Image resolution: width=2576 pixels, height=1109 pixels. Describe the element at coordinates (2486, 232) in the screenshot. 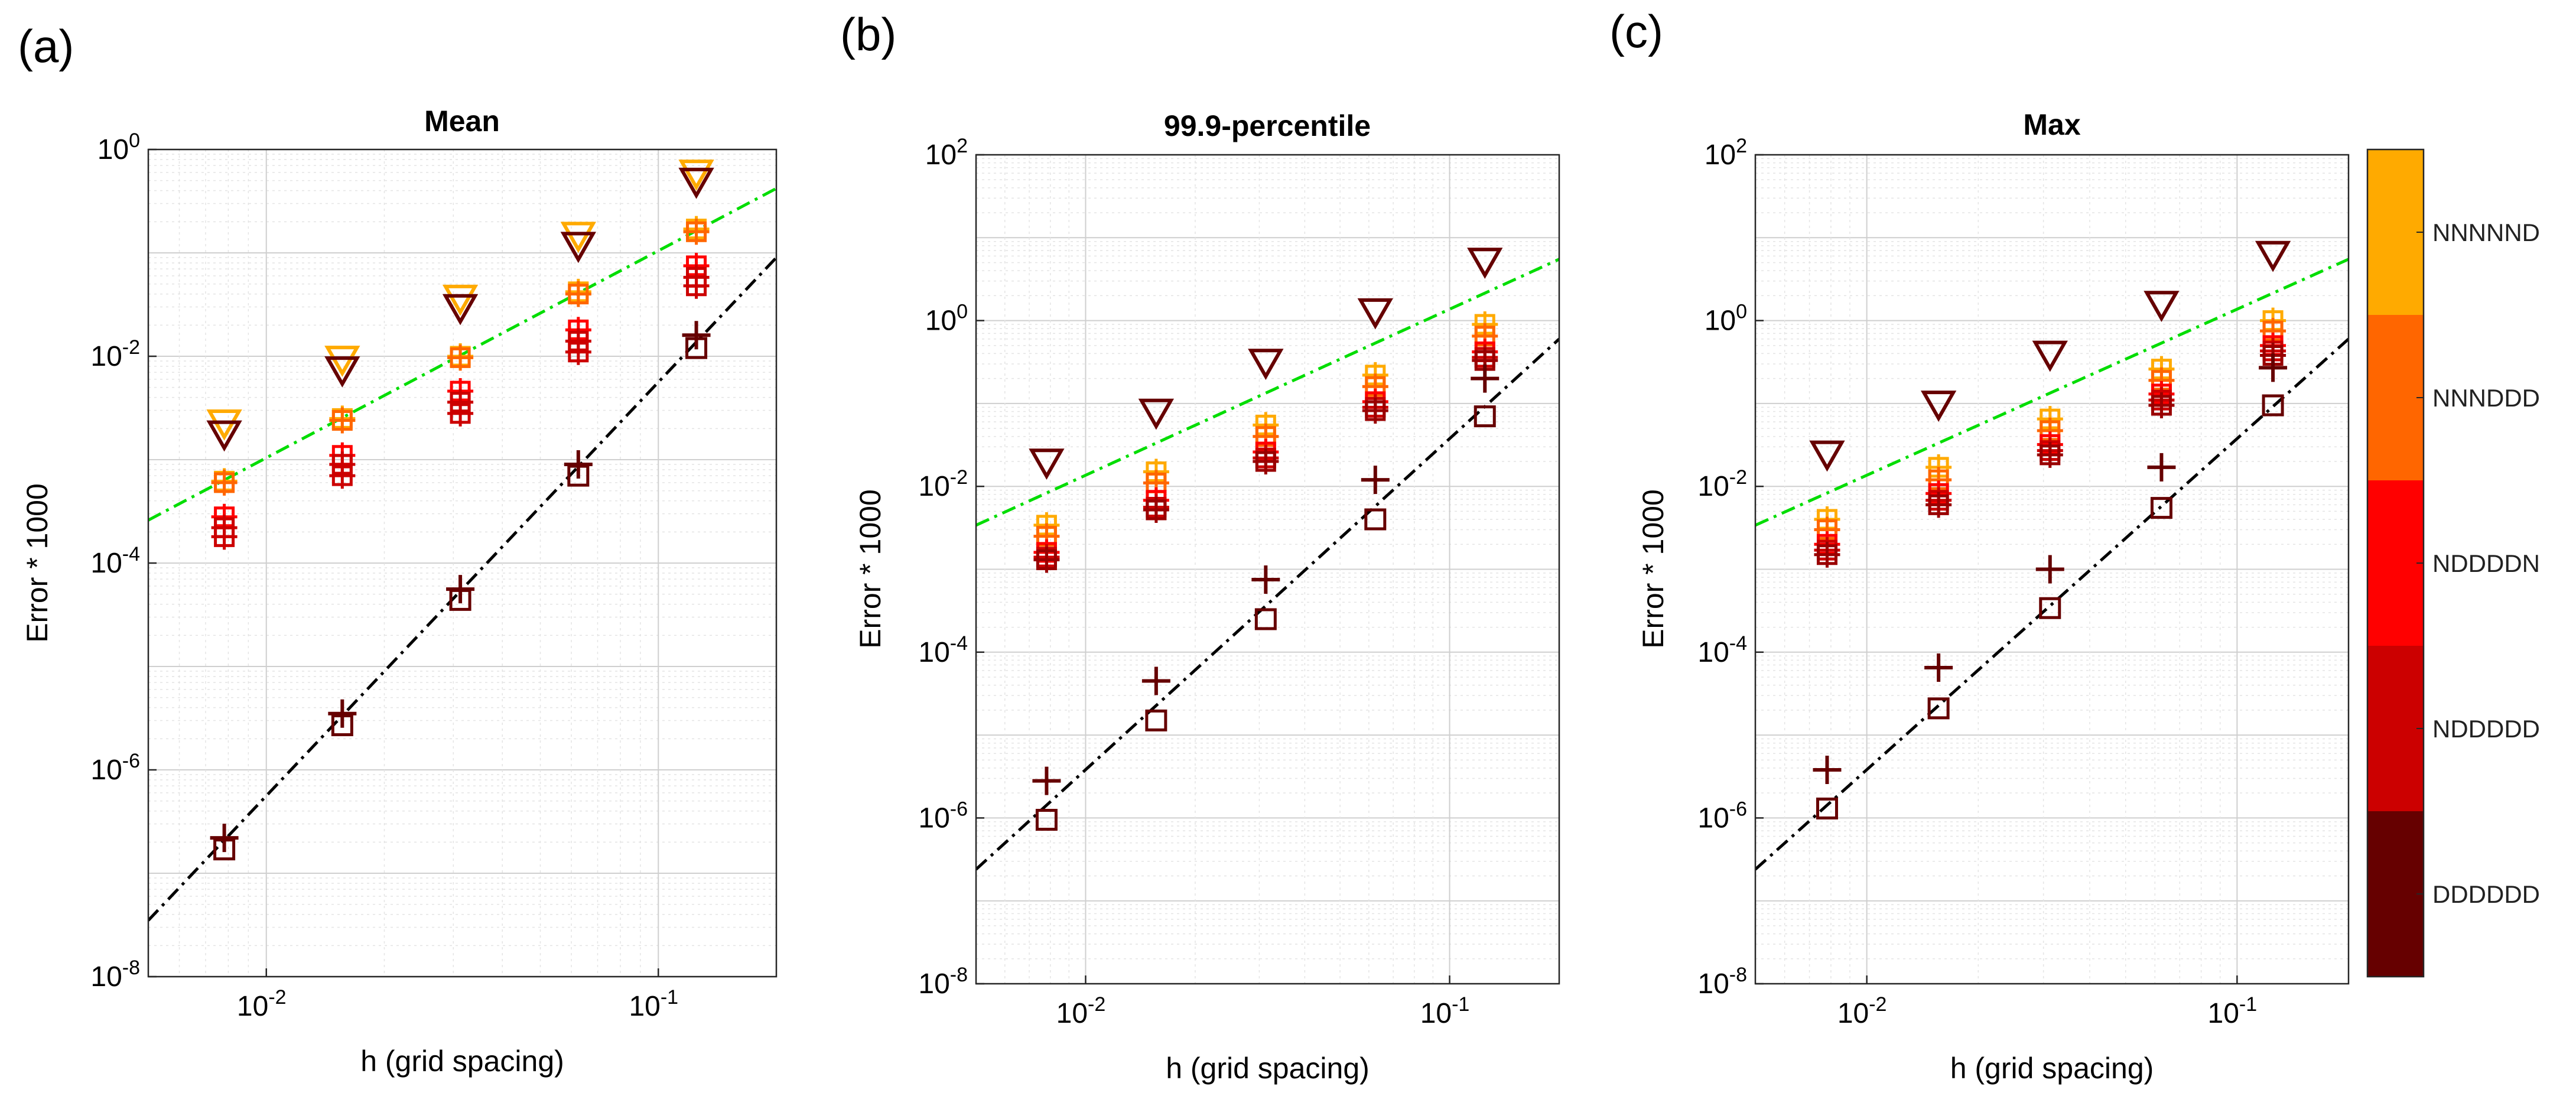

I see `colorbar-label: NNNNND` at that location.